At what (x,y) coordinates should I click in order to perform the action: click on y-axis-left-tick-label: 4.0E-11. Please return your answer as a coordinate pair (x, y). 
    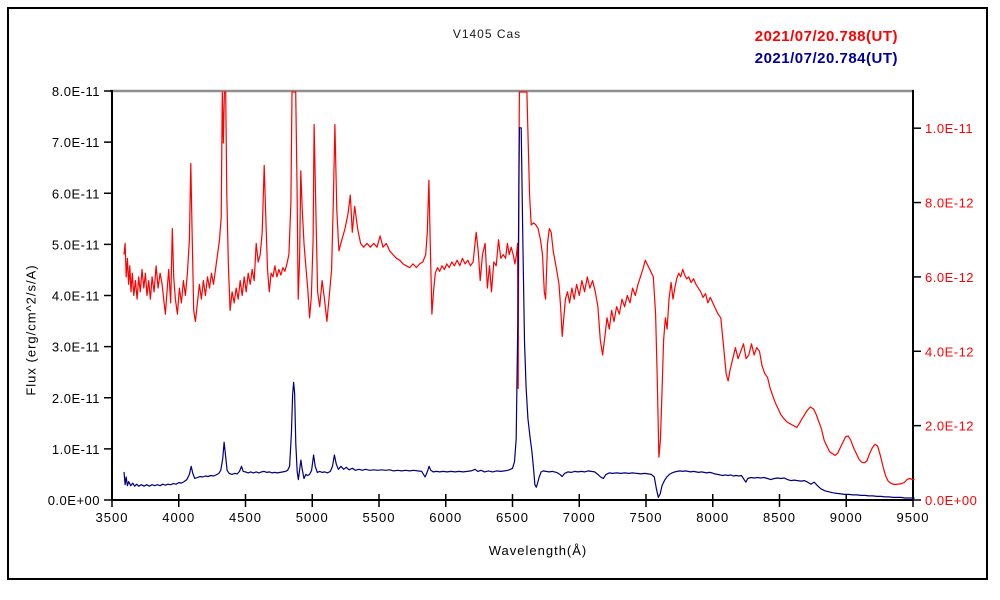
    Looking at the image, I should click on (76, 296).